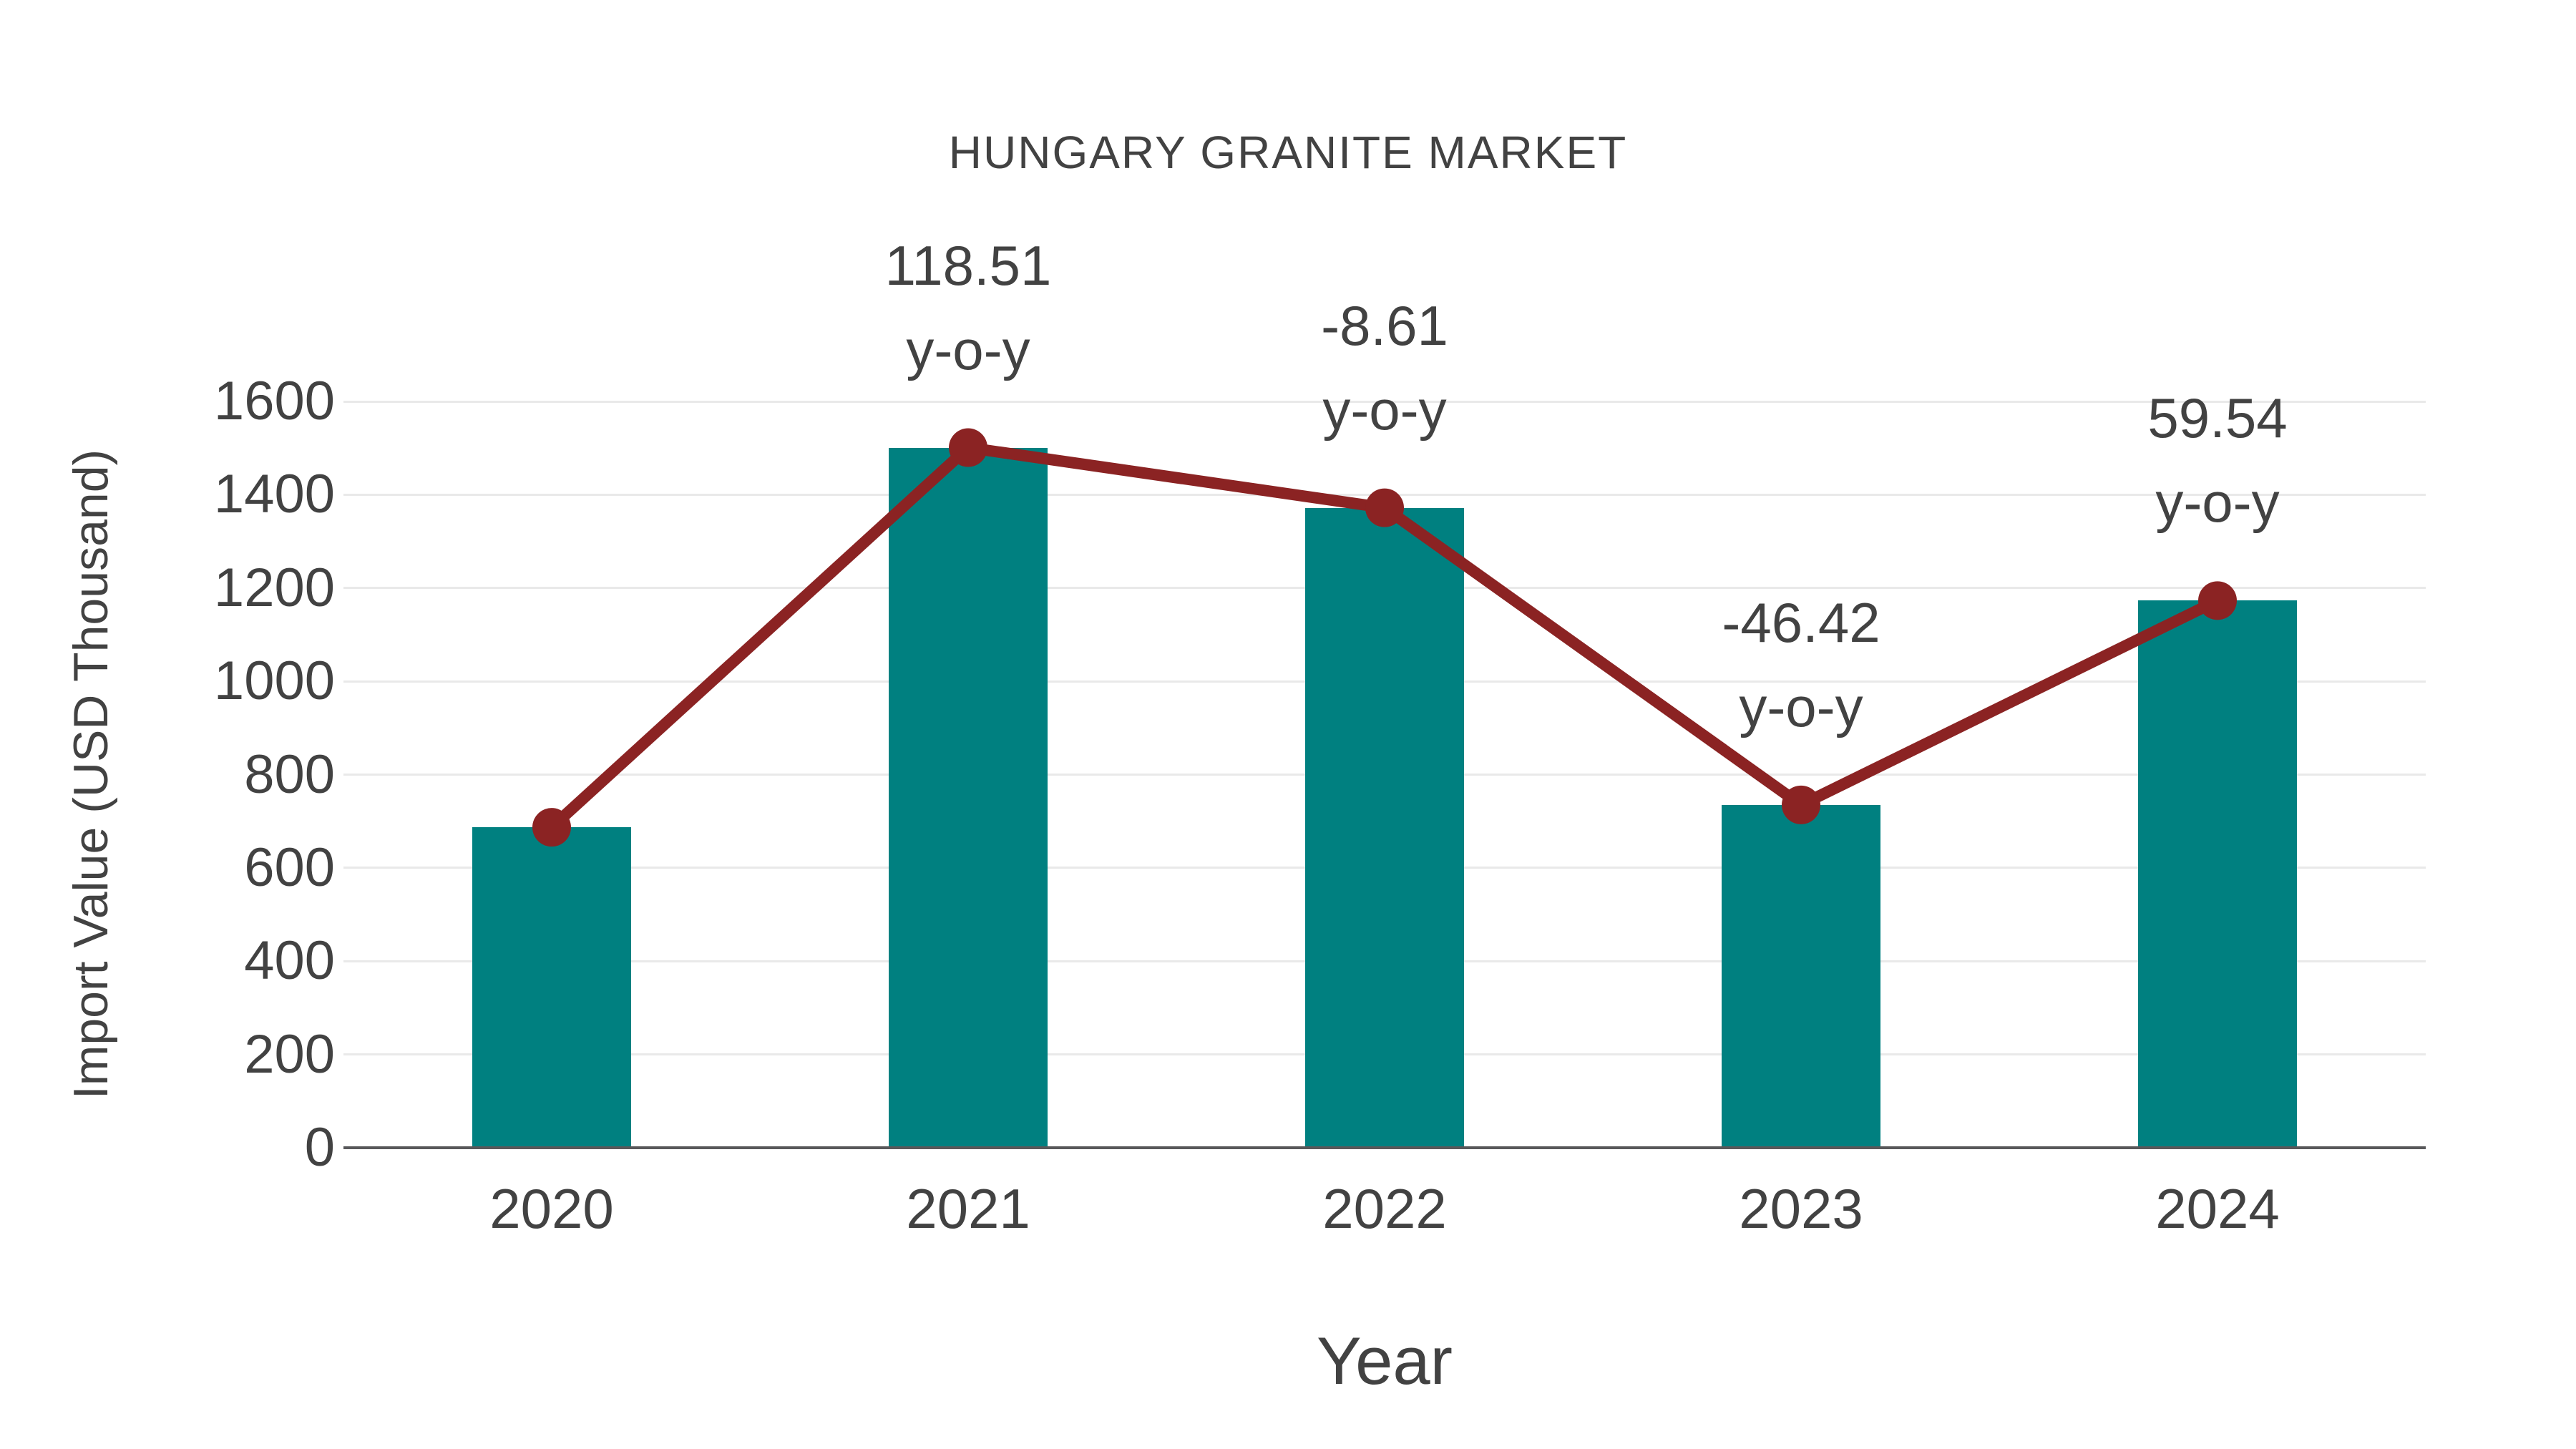  Describe the element at coordinates (2217, 460) in the screenshot. I see `yoy-annotation-2024: 59.54 y-o-y` at that location.